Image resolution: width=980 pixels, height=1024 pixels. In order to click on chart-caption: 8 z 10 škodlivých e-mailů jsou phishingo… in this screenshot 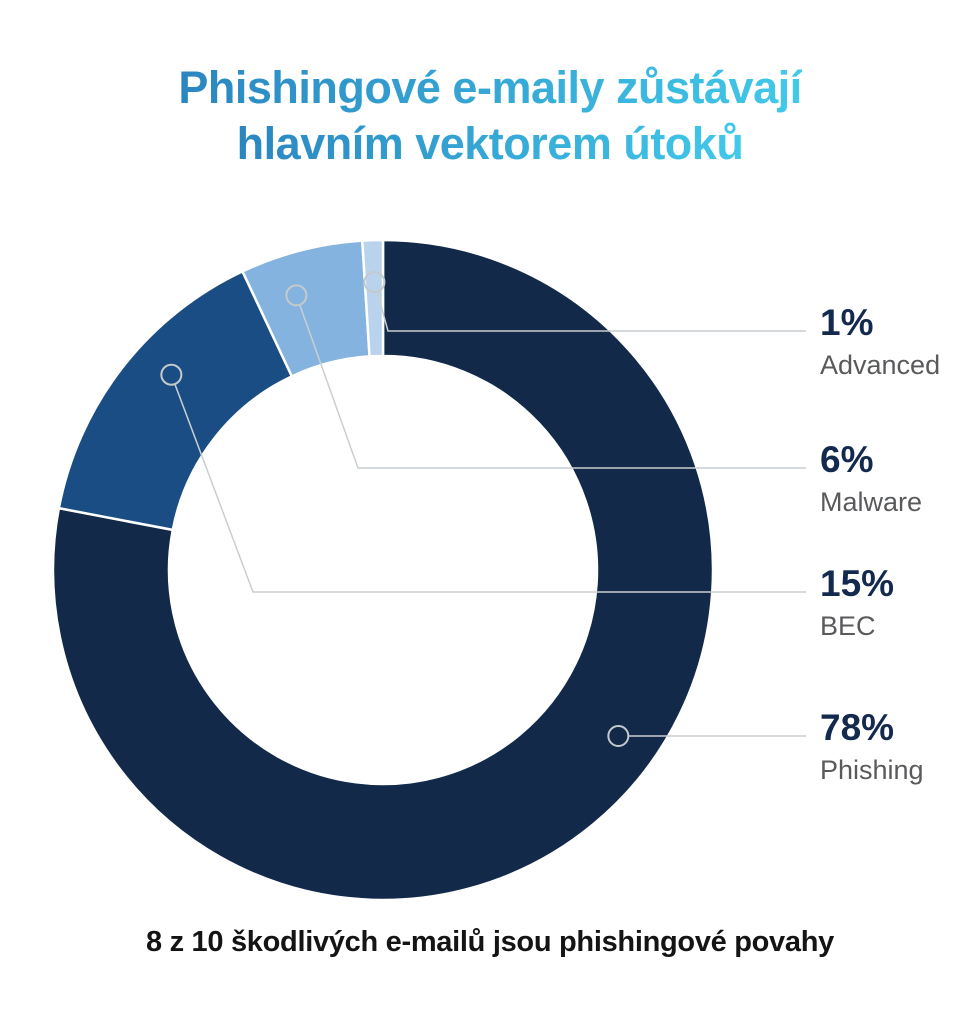, I will do `click(490, 942)`.